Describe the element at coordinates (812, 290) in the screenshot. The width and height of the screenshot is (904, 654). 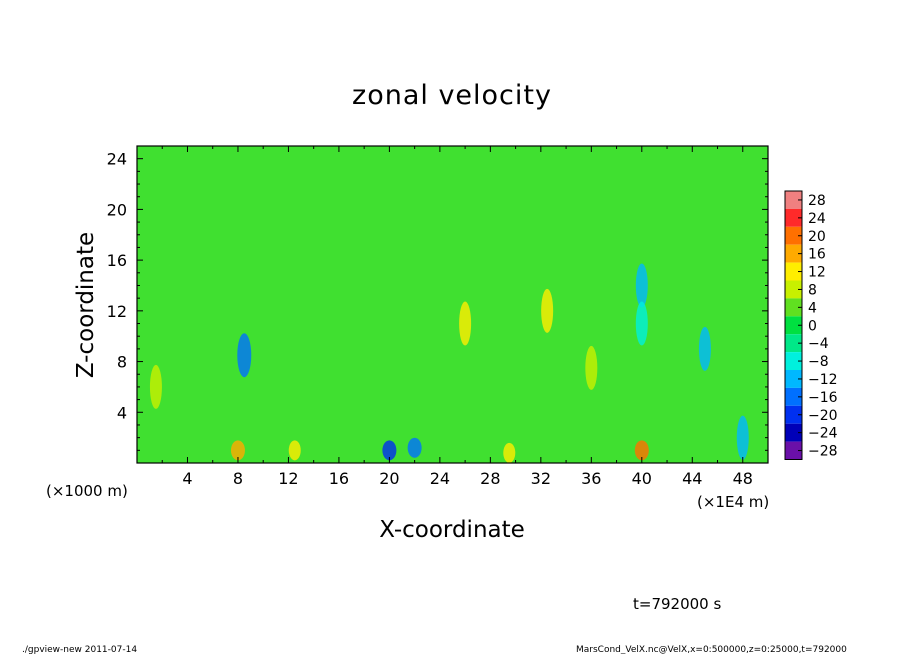
I see `colorbar-label: 8` at that location.